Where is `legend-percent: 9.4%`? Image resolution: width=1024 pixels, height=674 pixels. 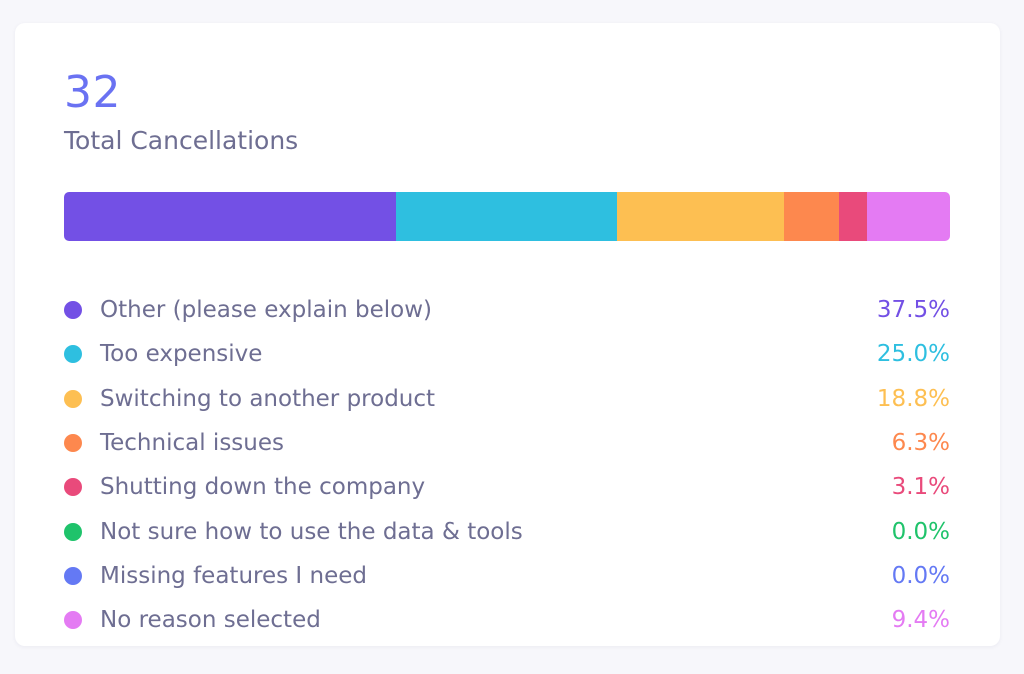
legend-percent: 9.4% is located at coordinates (920, 620).